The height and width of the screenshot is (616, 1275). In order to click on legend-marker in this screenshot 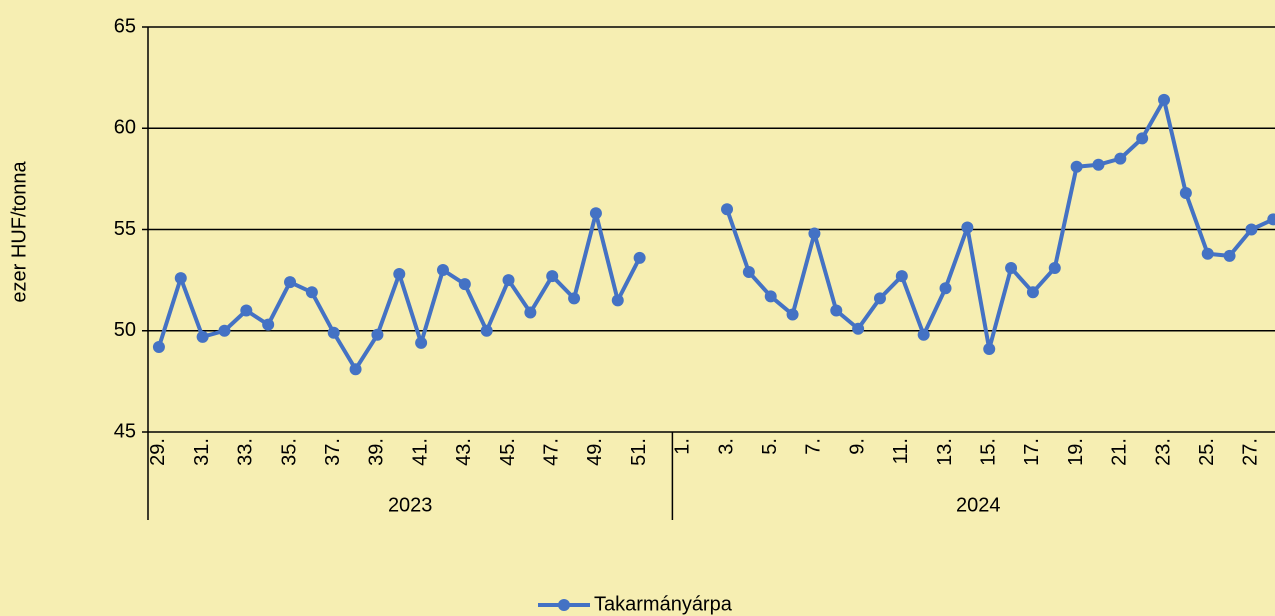, I will do `click(564, 605)`.